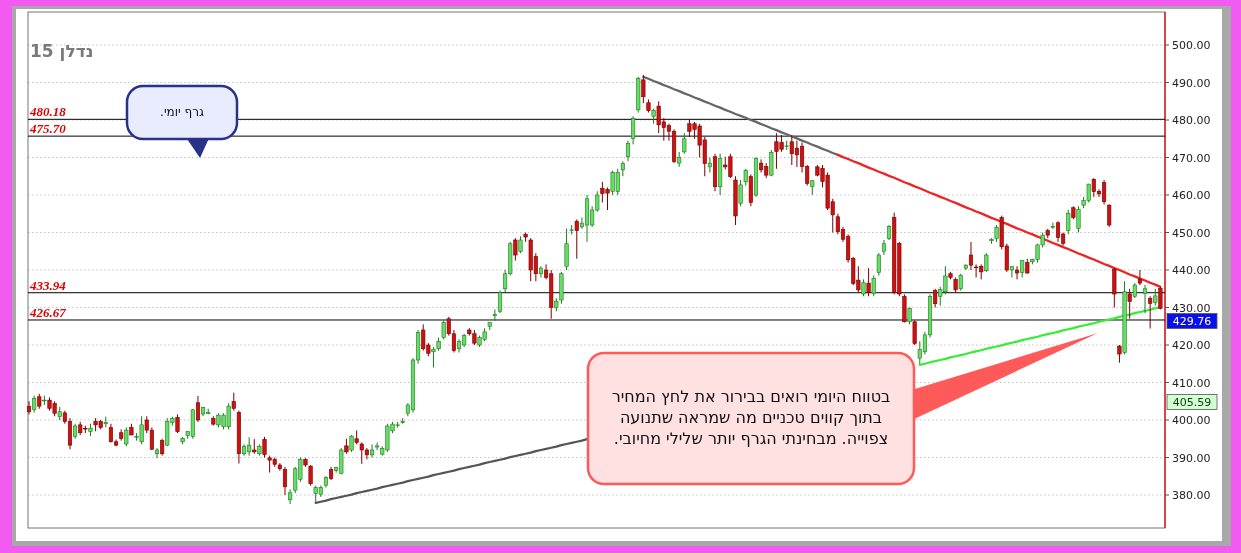  What do you see at coordinates (62, 51) in the screenshot?
I see `text: נדלן 15` at bounding box center [62, 51].